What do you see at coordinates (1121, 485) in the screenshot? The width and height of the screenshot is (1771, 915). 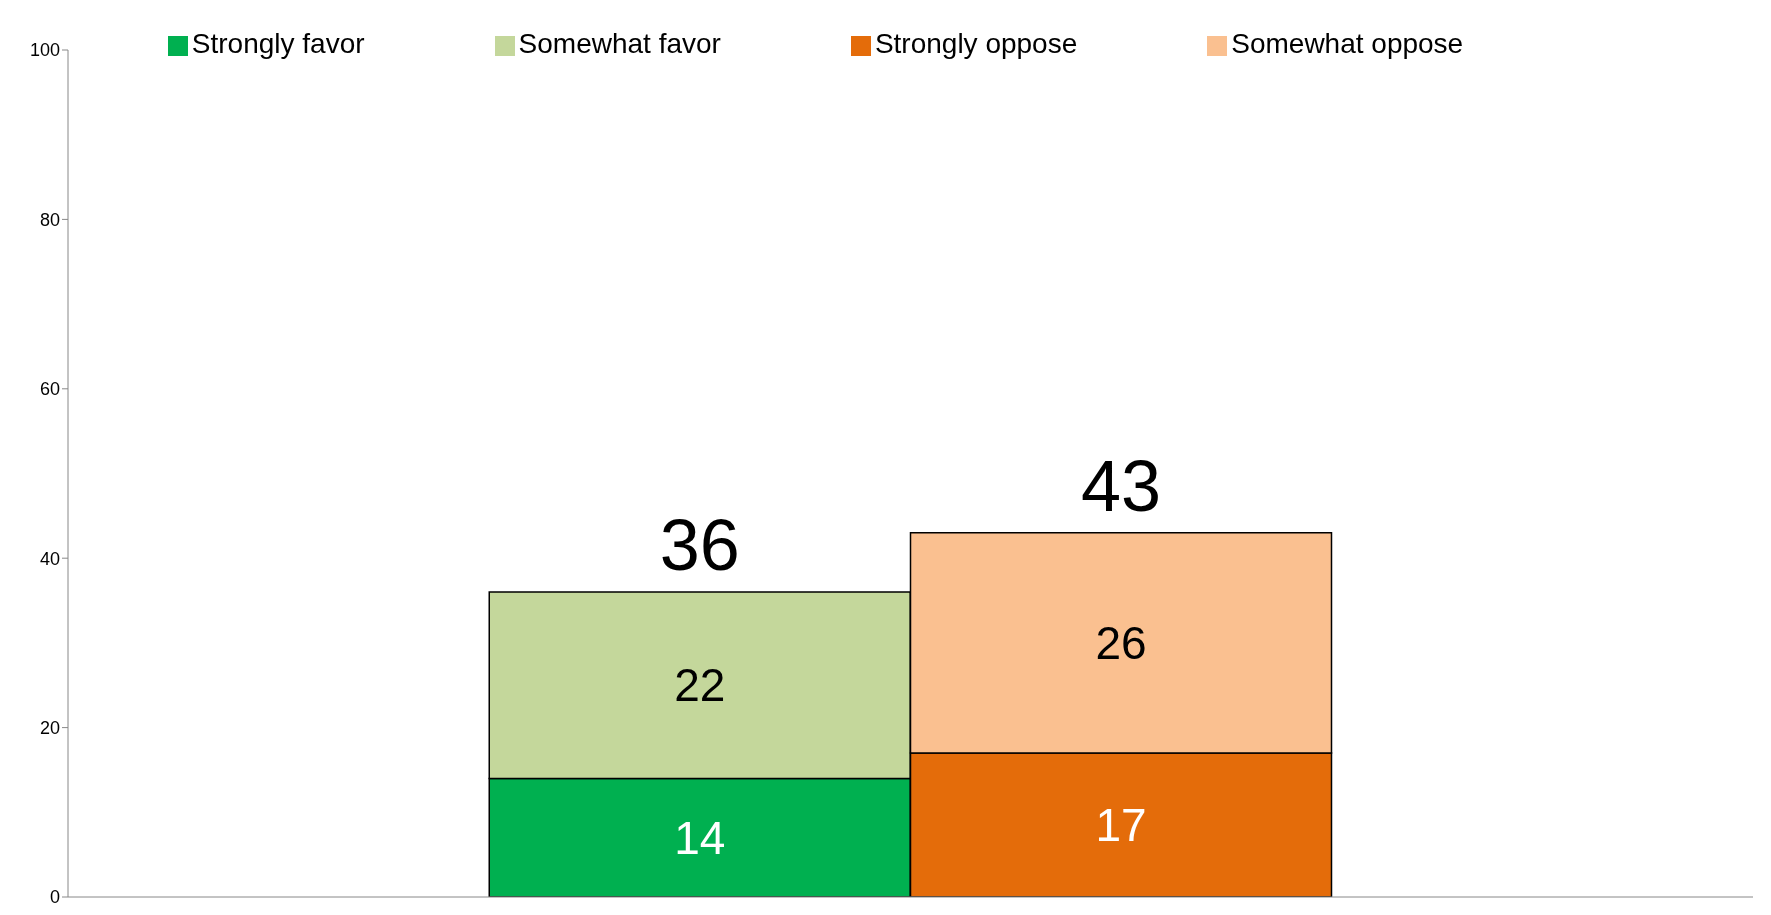 I see `total-label: 43` at bounding box center [1121, 485].